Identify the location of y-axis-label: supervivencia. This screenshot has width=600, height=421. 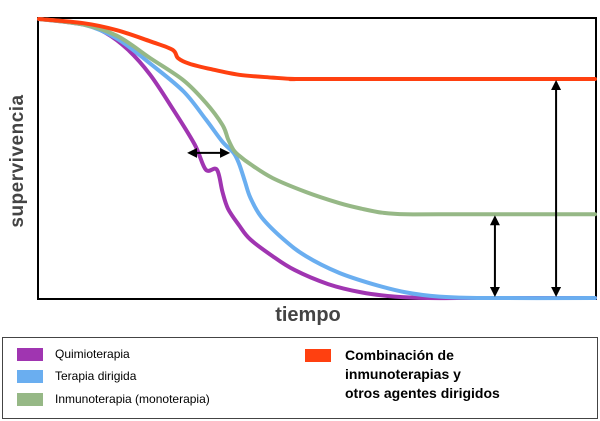
(17, 161).